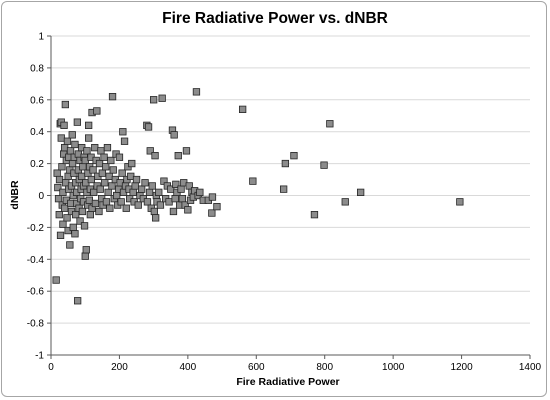 The image size is (550, 400). What do you see at coordinates (287, 382) in the screenshot?
I see `x-axis-title: Fire Radiative Power` at bounding box center [287, 382].